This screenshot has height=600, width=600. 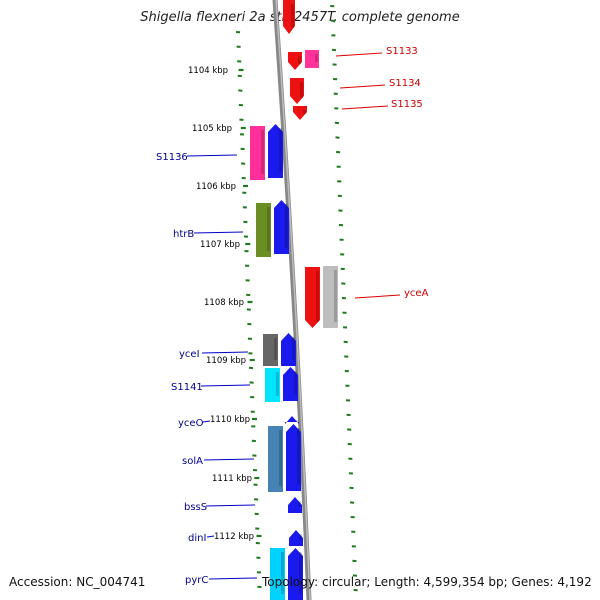 What do you see at coordinates (270, 350) in the screenshot?
I see `gene-ycei-a` at bounding box center [270, 350].